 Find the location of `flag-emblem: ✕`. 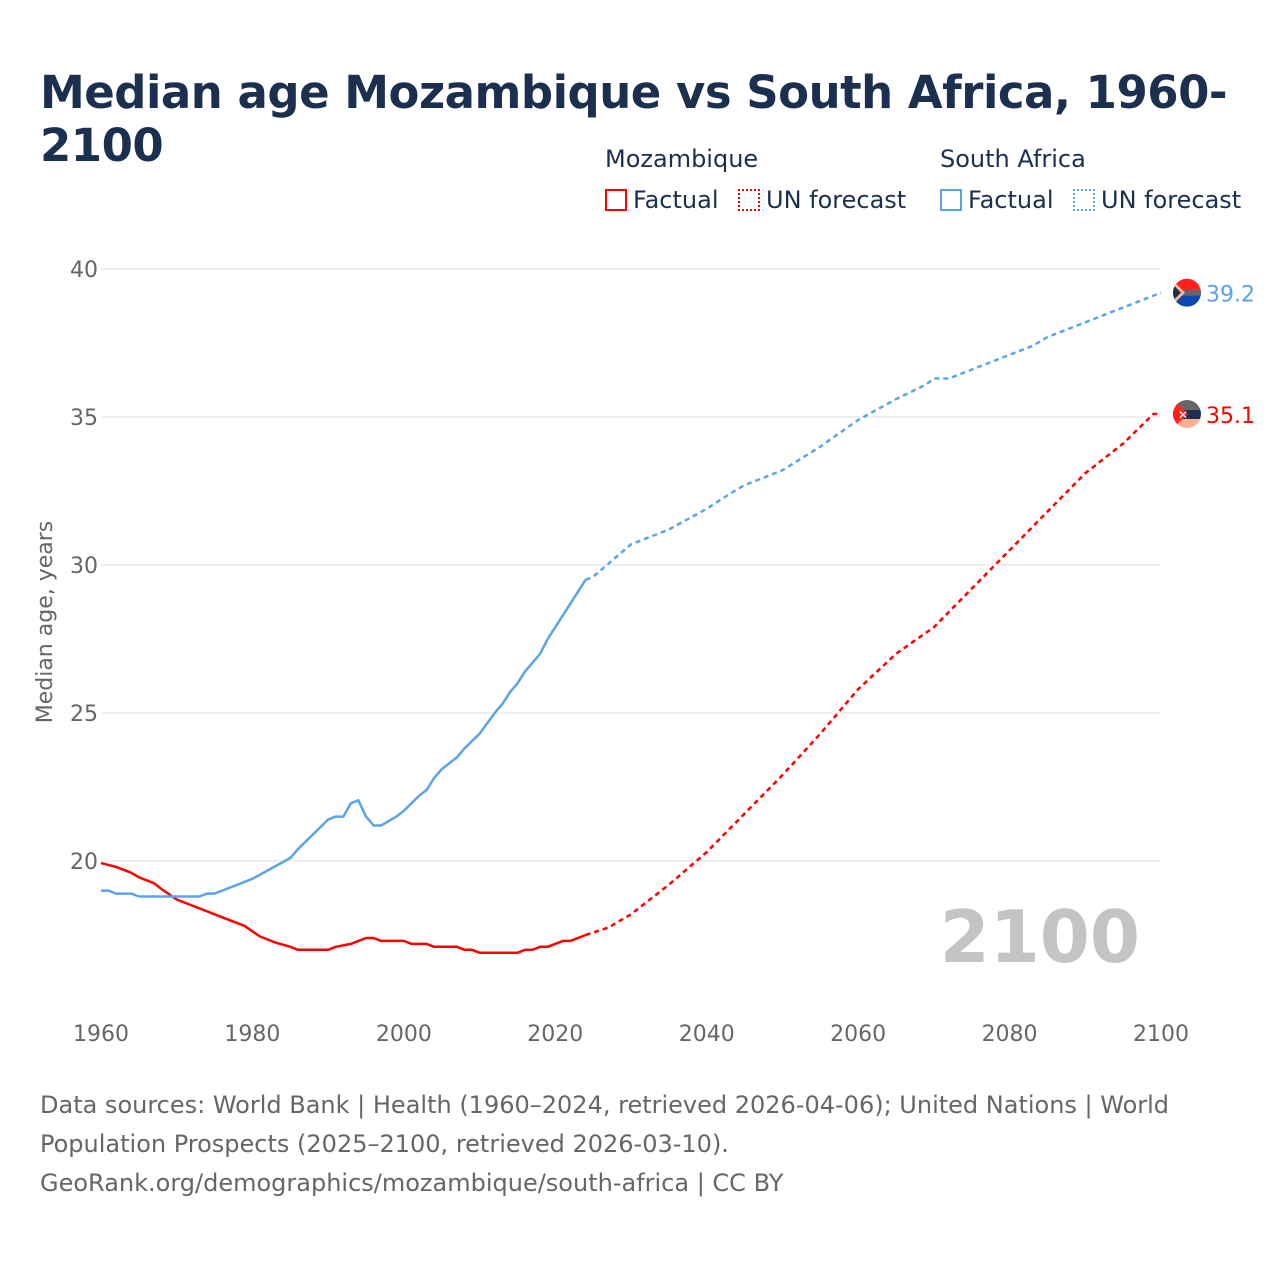

flag-emblem: ✕ is located at coordinates (1183, 415).